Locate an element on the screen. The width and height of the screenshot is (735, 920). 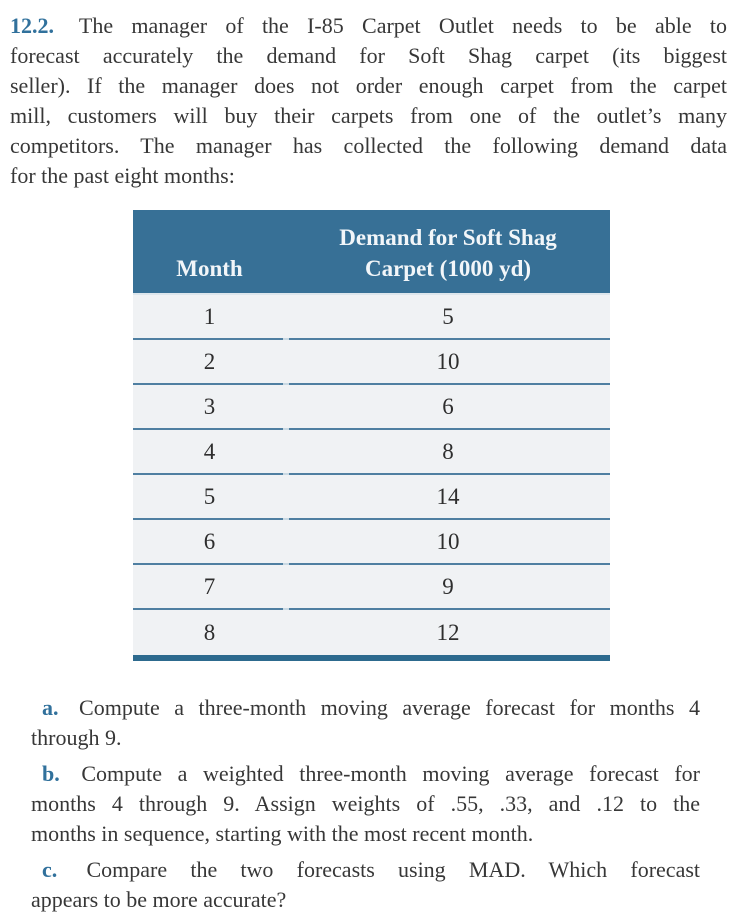
table-row: 4 8 is located at coordinates (371, 452).